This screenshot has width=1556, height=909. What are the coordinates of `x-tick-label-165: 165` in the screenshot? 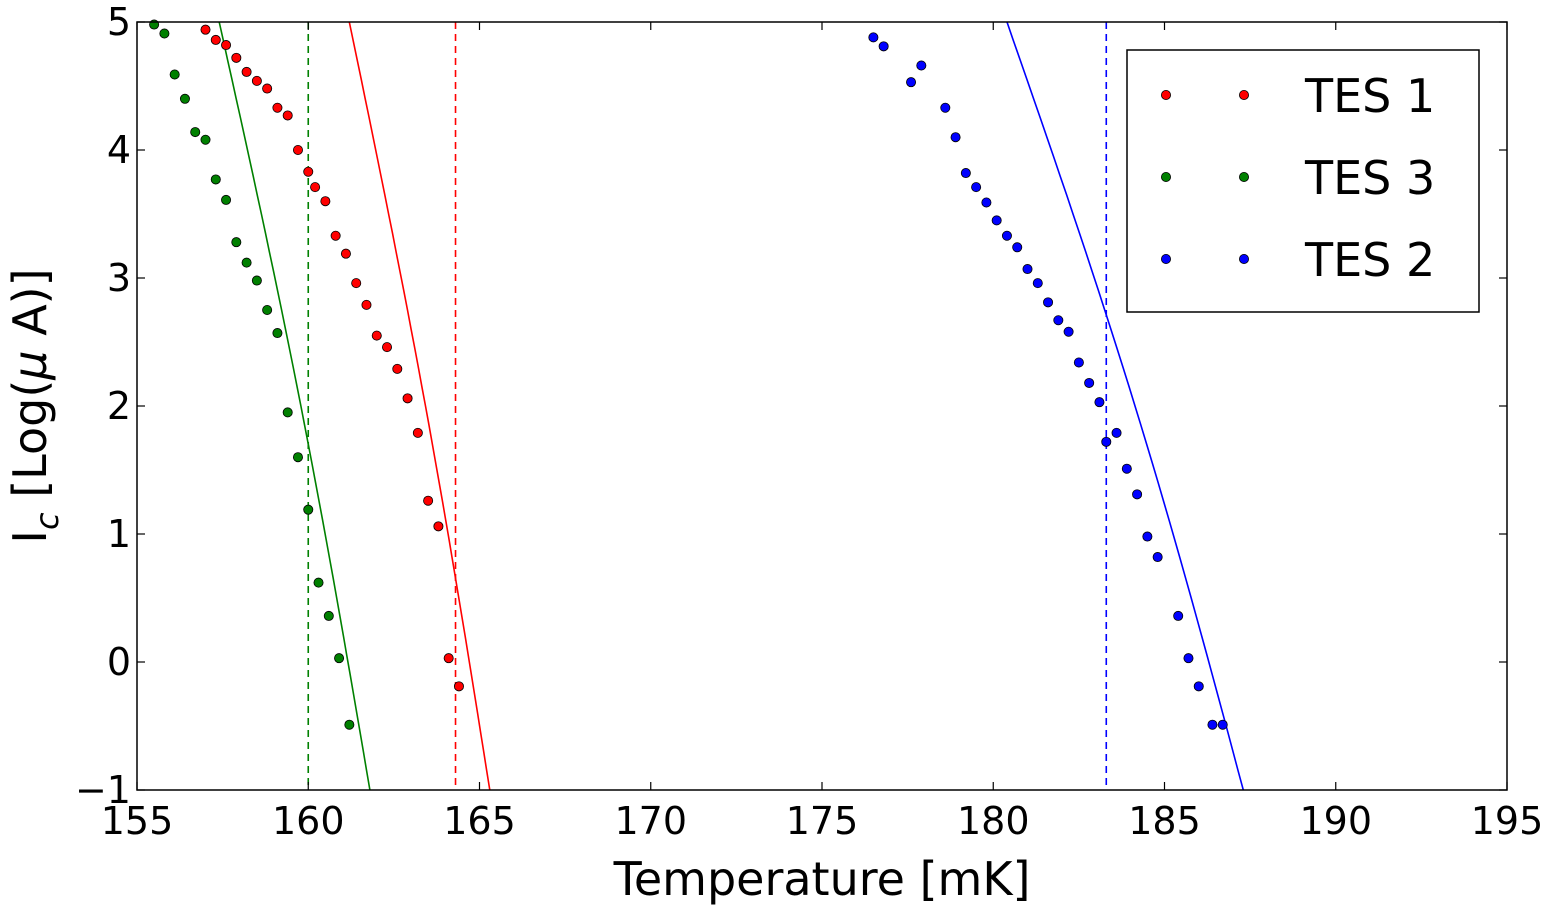 It's located at (479, 821).